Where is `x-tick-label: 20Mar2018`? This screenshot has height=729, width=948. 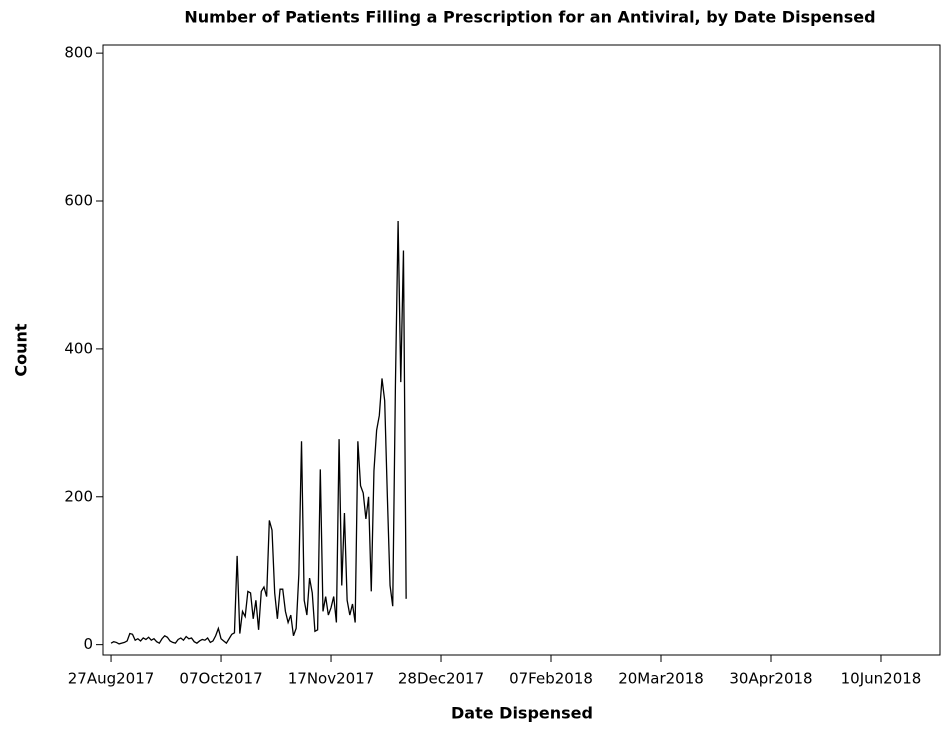
x-tick-label: 20Mar2018 is located at coordinates (661, 679).